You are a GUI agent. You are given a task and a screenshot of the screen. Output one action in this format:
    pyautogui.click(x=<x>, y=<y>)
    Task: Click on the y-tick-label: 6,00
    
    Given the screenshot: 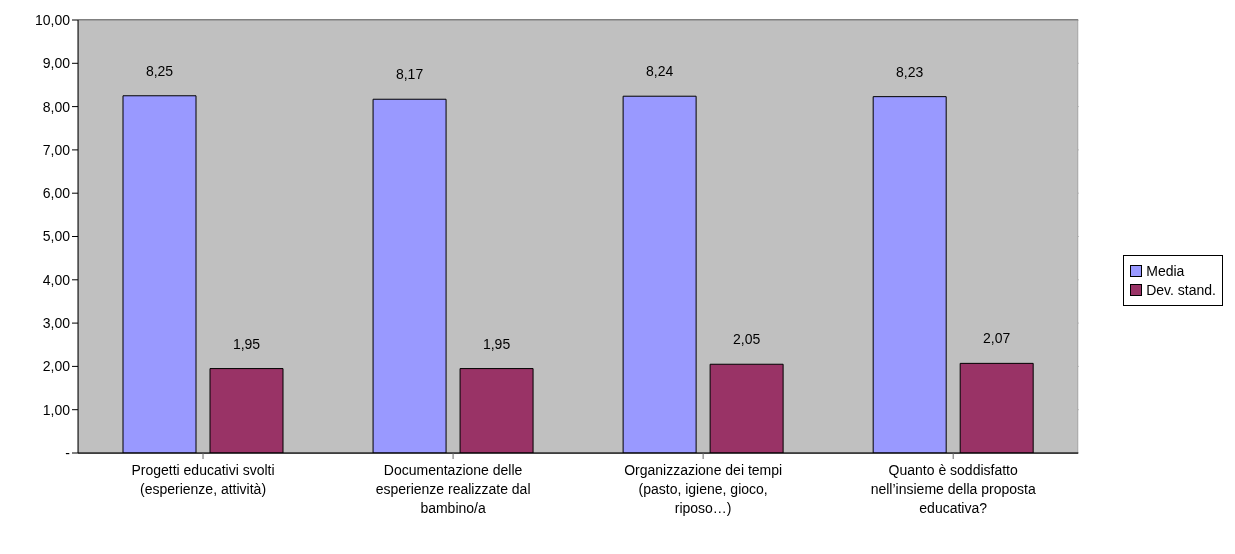 What is the action you would take?
    pyautogui.click(x=56, y=193)
    